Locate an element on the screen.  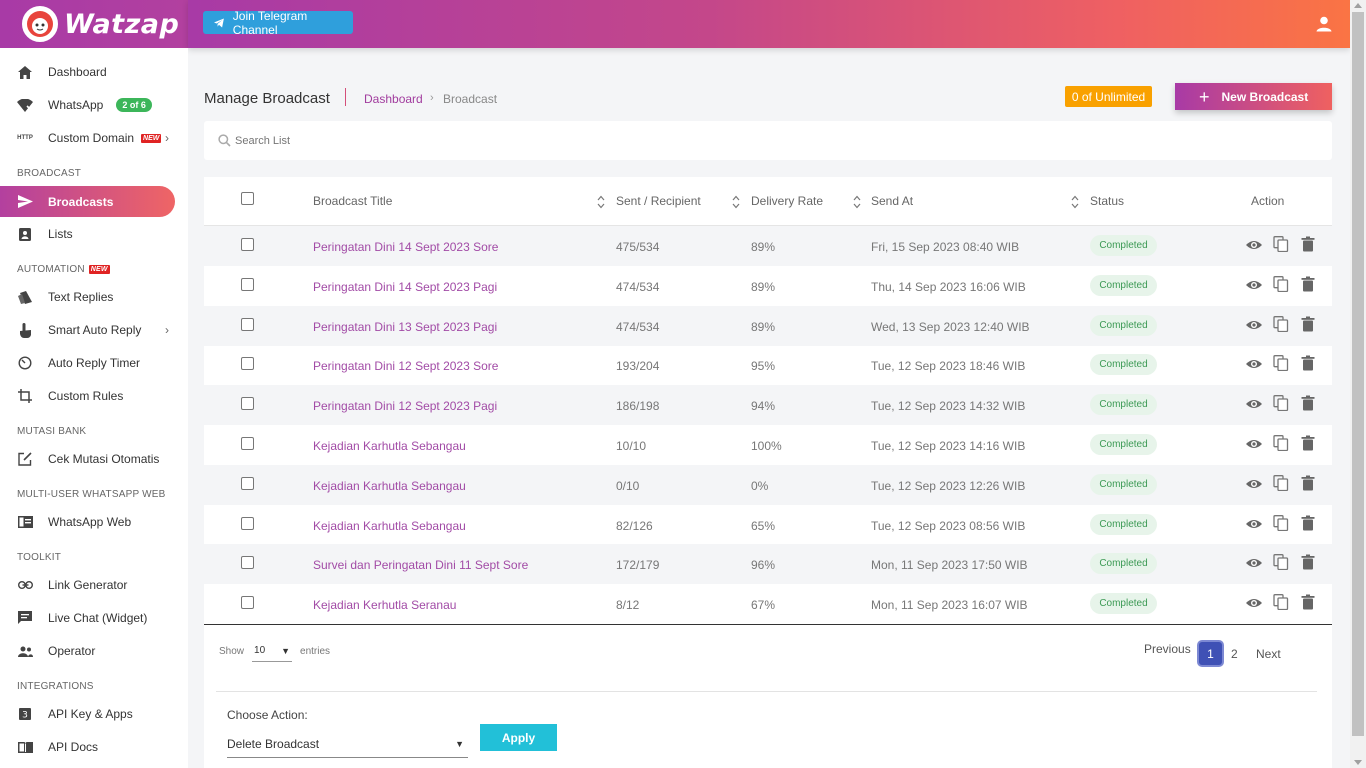
scroll-down-arrow-icon is located at coordinates (1358, 762).